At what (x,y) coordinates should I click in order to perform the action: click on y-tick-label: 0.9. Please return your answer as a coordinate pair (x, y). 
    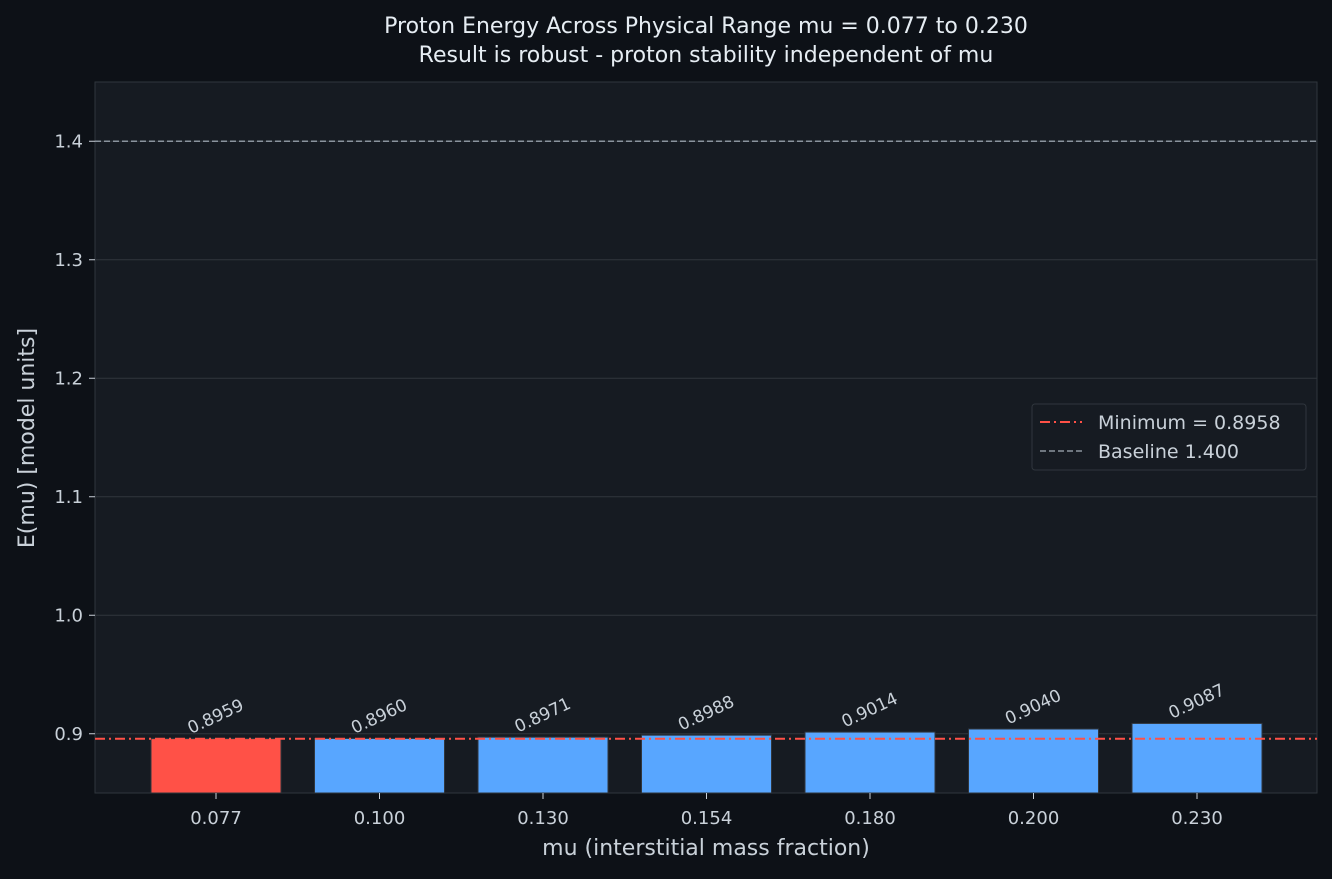
    Looking at the image, I should click on (68, 734).